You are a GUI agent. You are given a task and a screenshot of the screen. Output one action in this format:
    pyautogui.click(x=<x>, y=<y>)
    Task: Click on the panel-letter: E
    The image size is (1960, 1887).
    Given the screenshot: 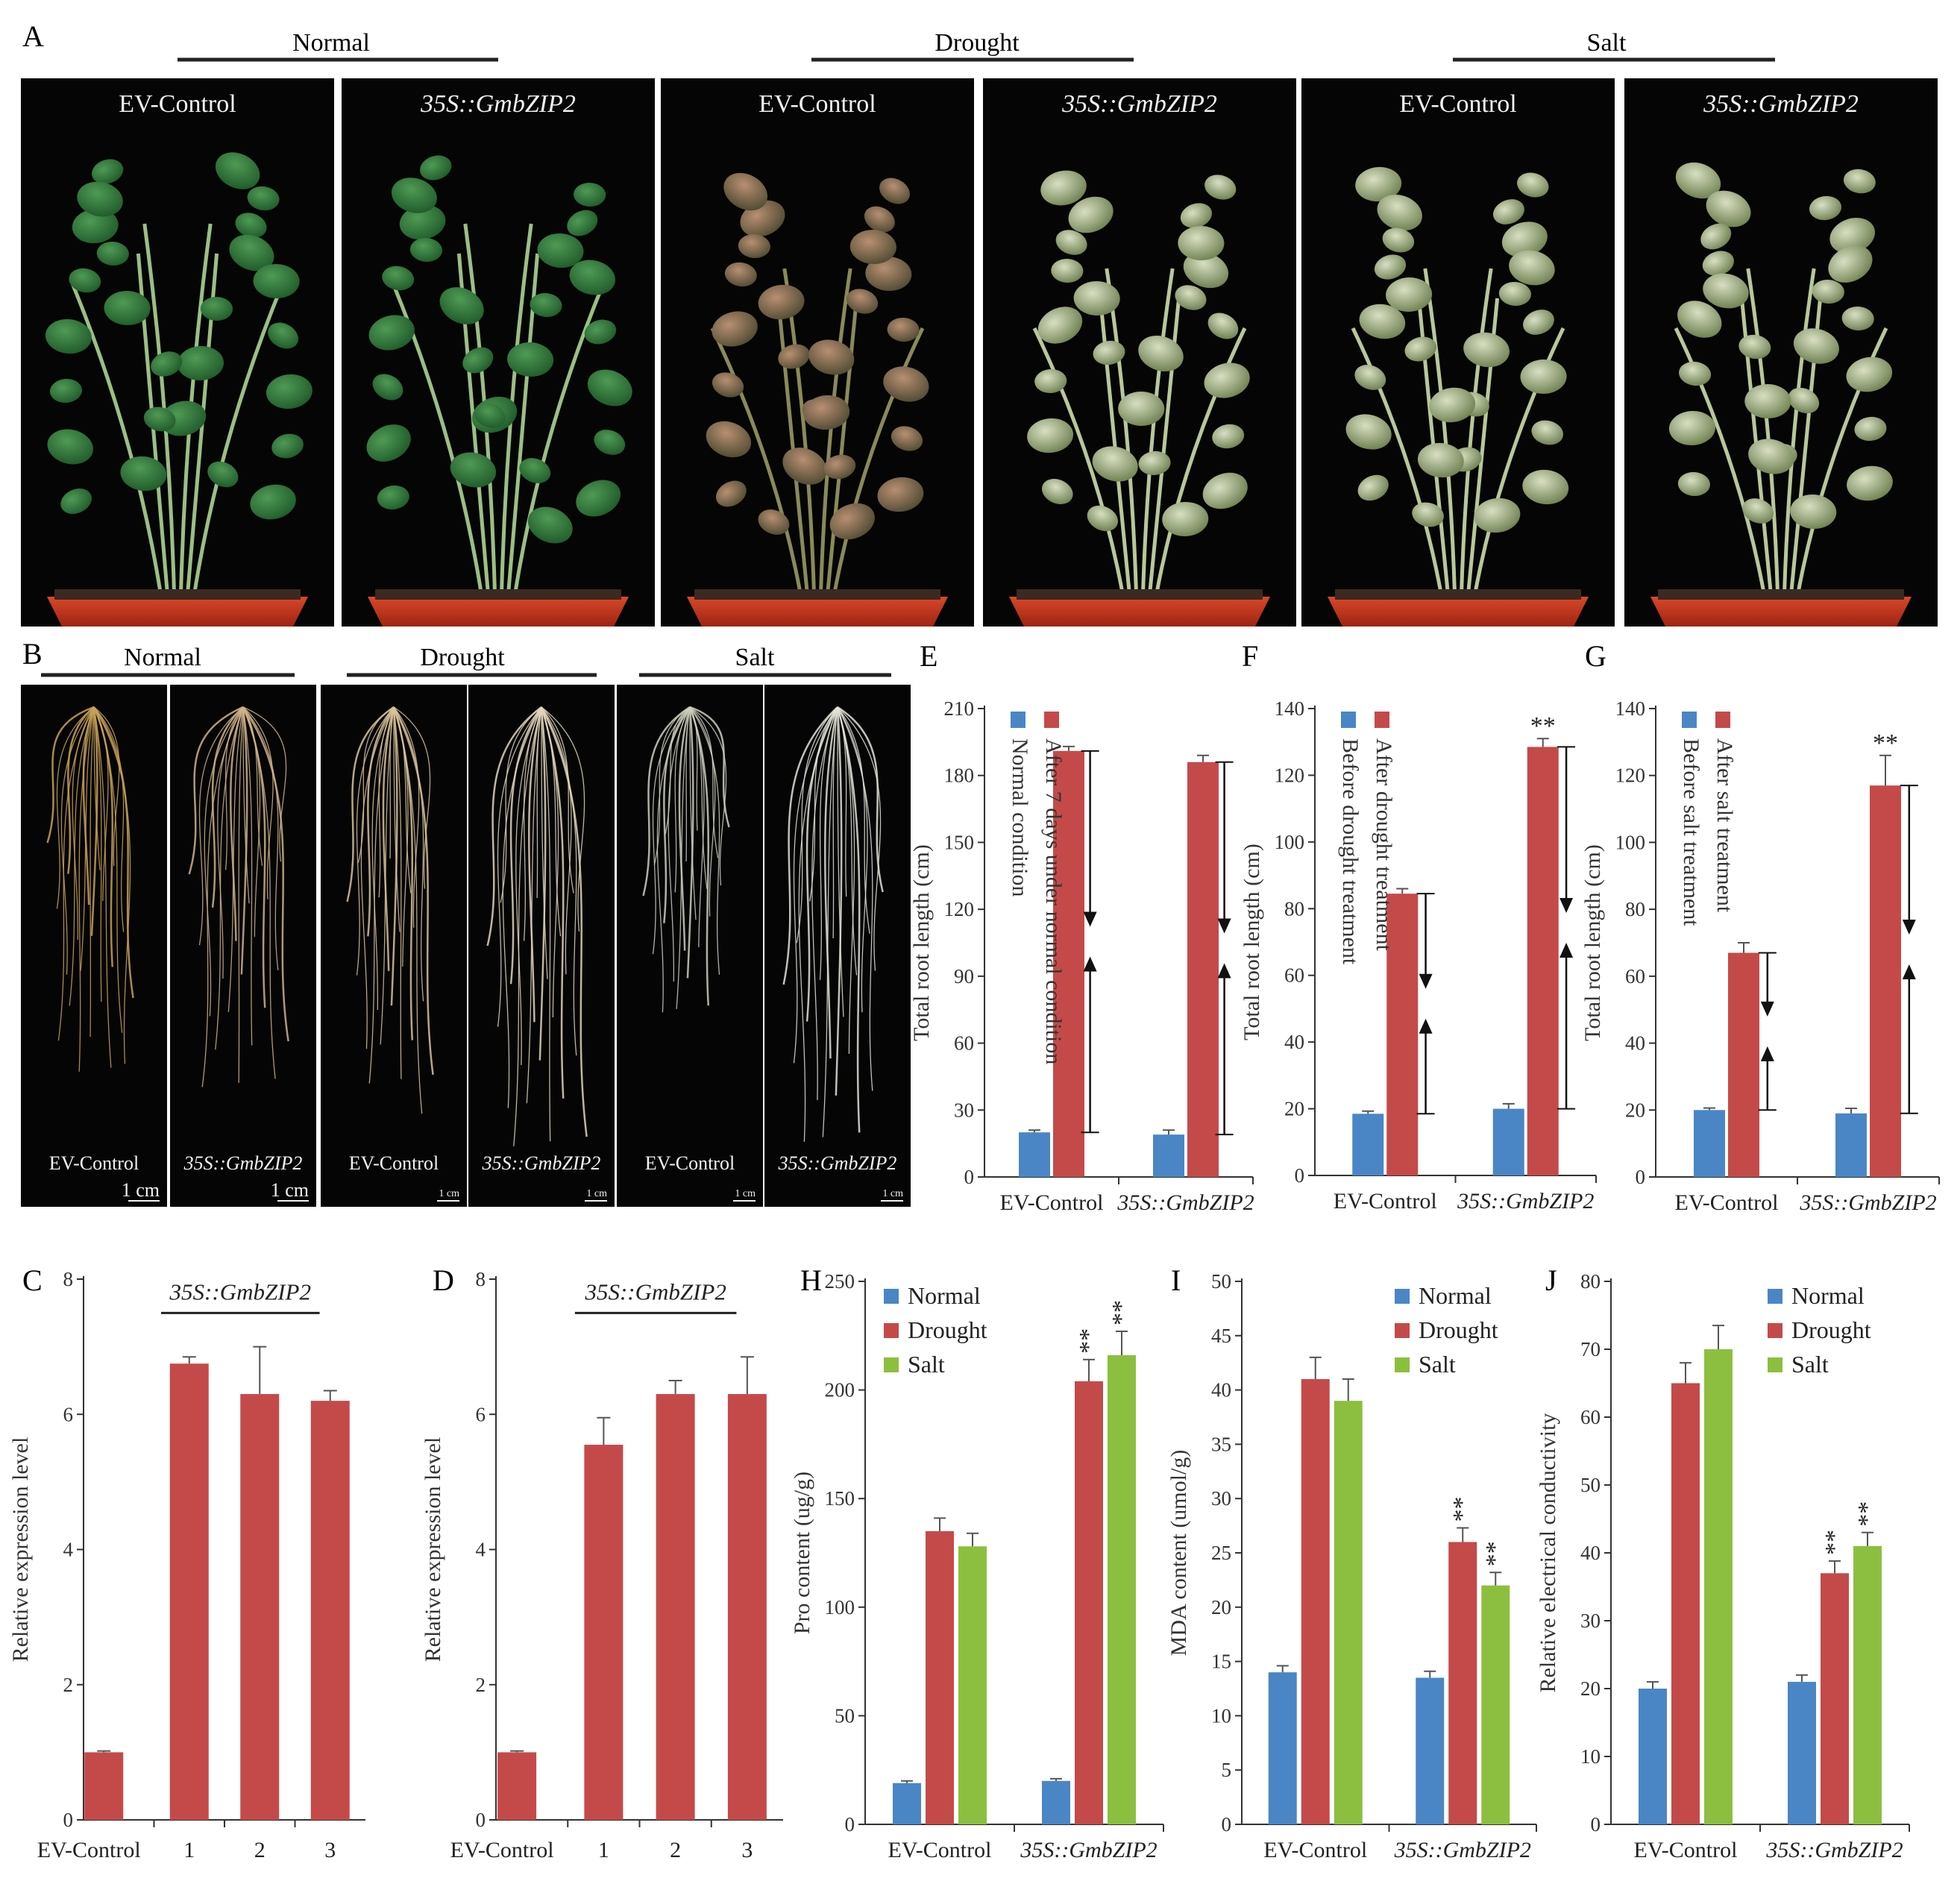 What is the action you would take?
    pyautogui.click(x=928, y=656)
    